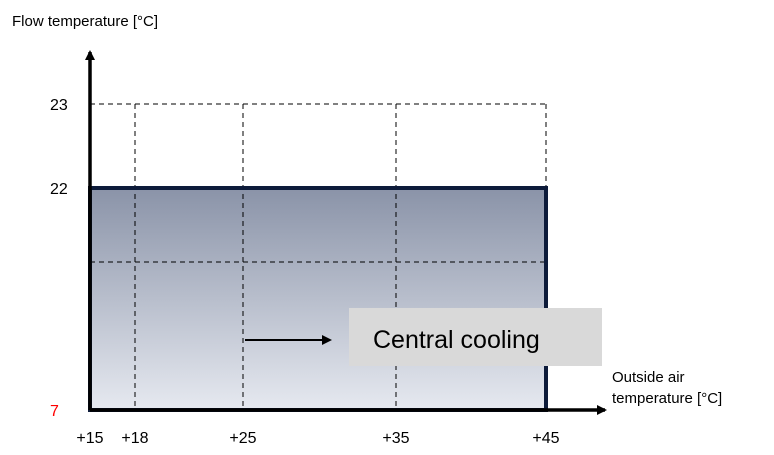  I want to click on central-cooling-label-box, so click(475, 337).